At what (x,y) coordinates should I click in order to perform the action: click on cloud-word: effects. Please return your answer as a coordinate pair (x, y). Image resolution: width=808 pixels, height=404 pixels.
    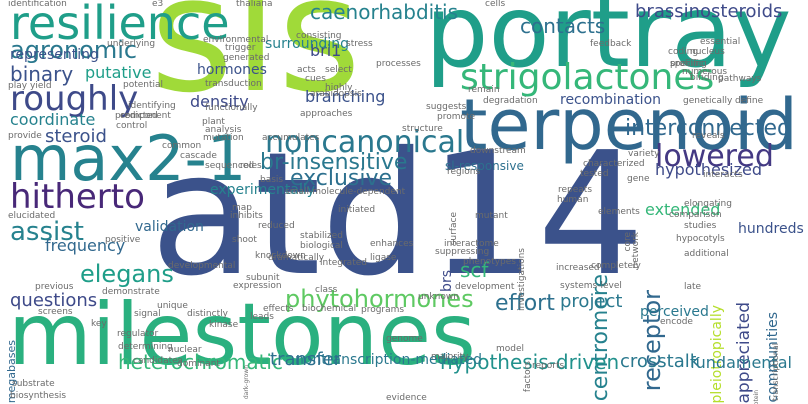
    Looking at the image, I should click on (278, 309).